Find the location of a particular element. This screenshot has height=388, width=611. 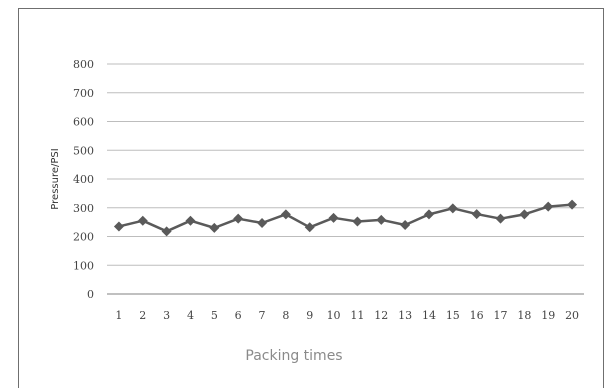

y-tick-label: 400 is located at coordinates (83, 179).